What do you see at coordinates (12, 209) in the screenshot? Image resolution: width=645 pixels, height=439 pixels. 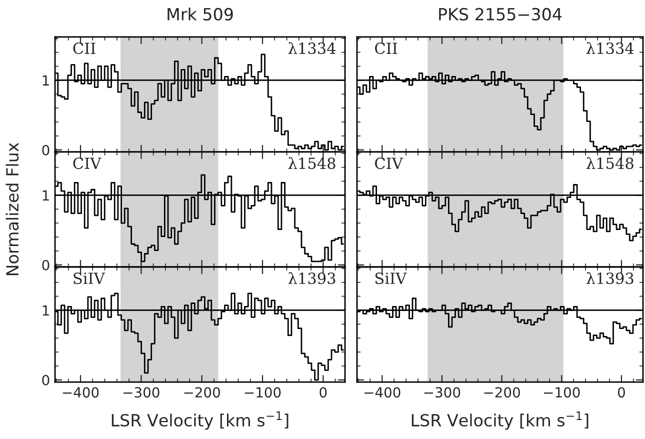 I see `y-axis-title: Normalized Flux` at bounding box center [12, 209].